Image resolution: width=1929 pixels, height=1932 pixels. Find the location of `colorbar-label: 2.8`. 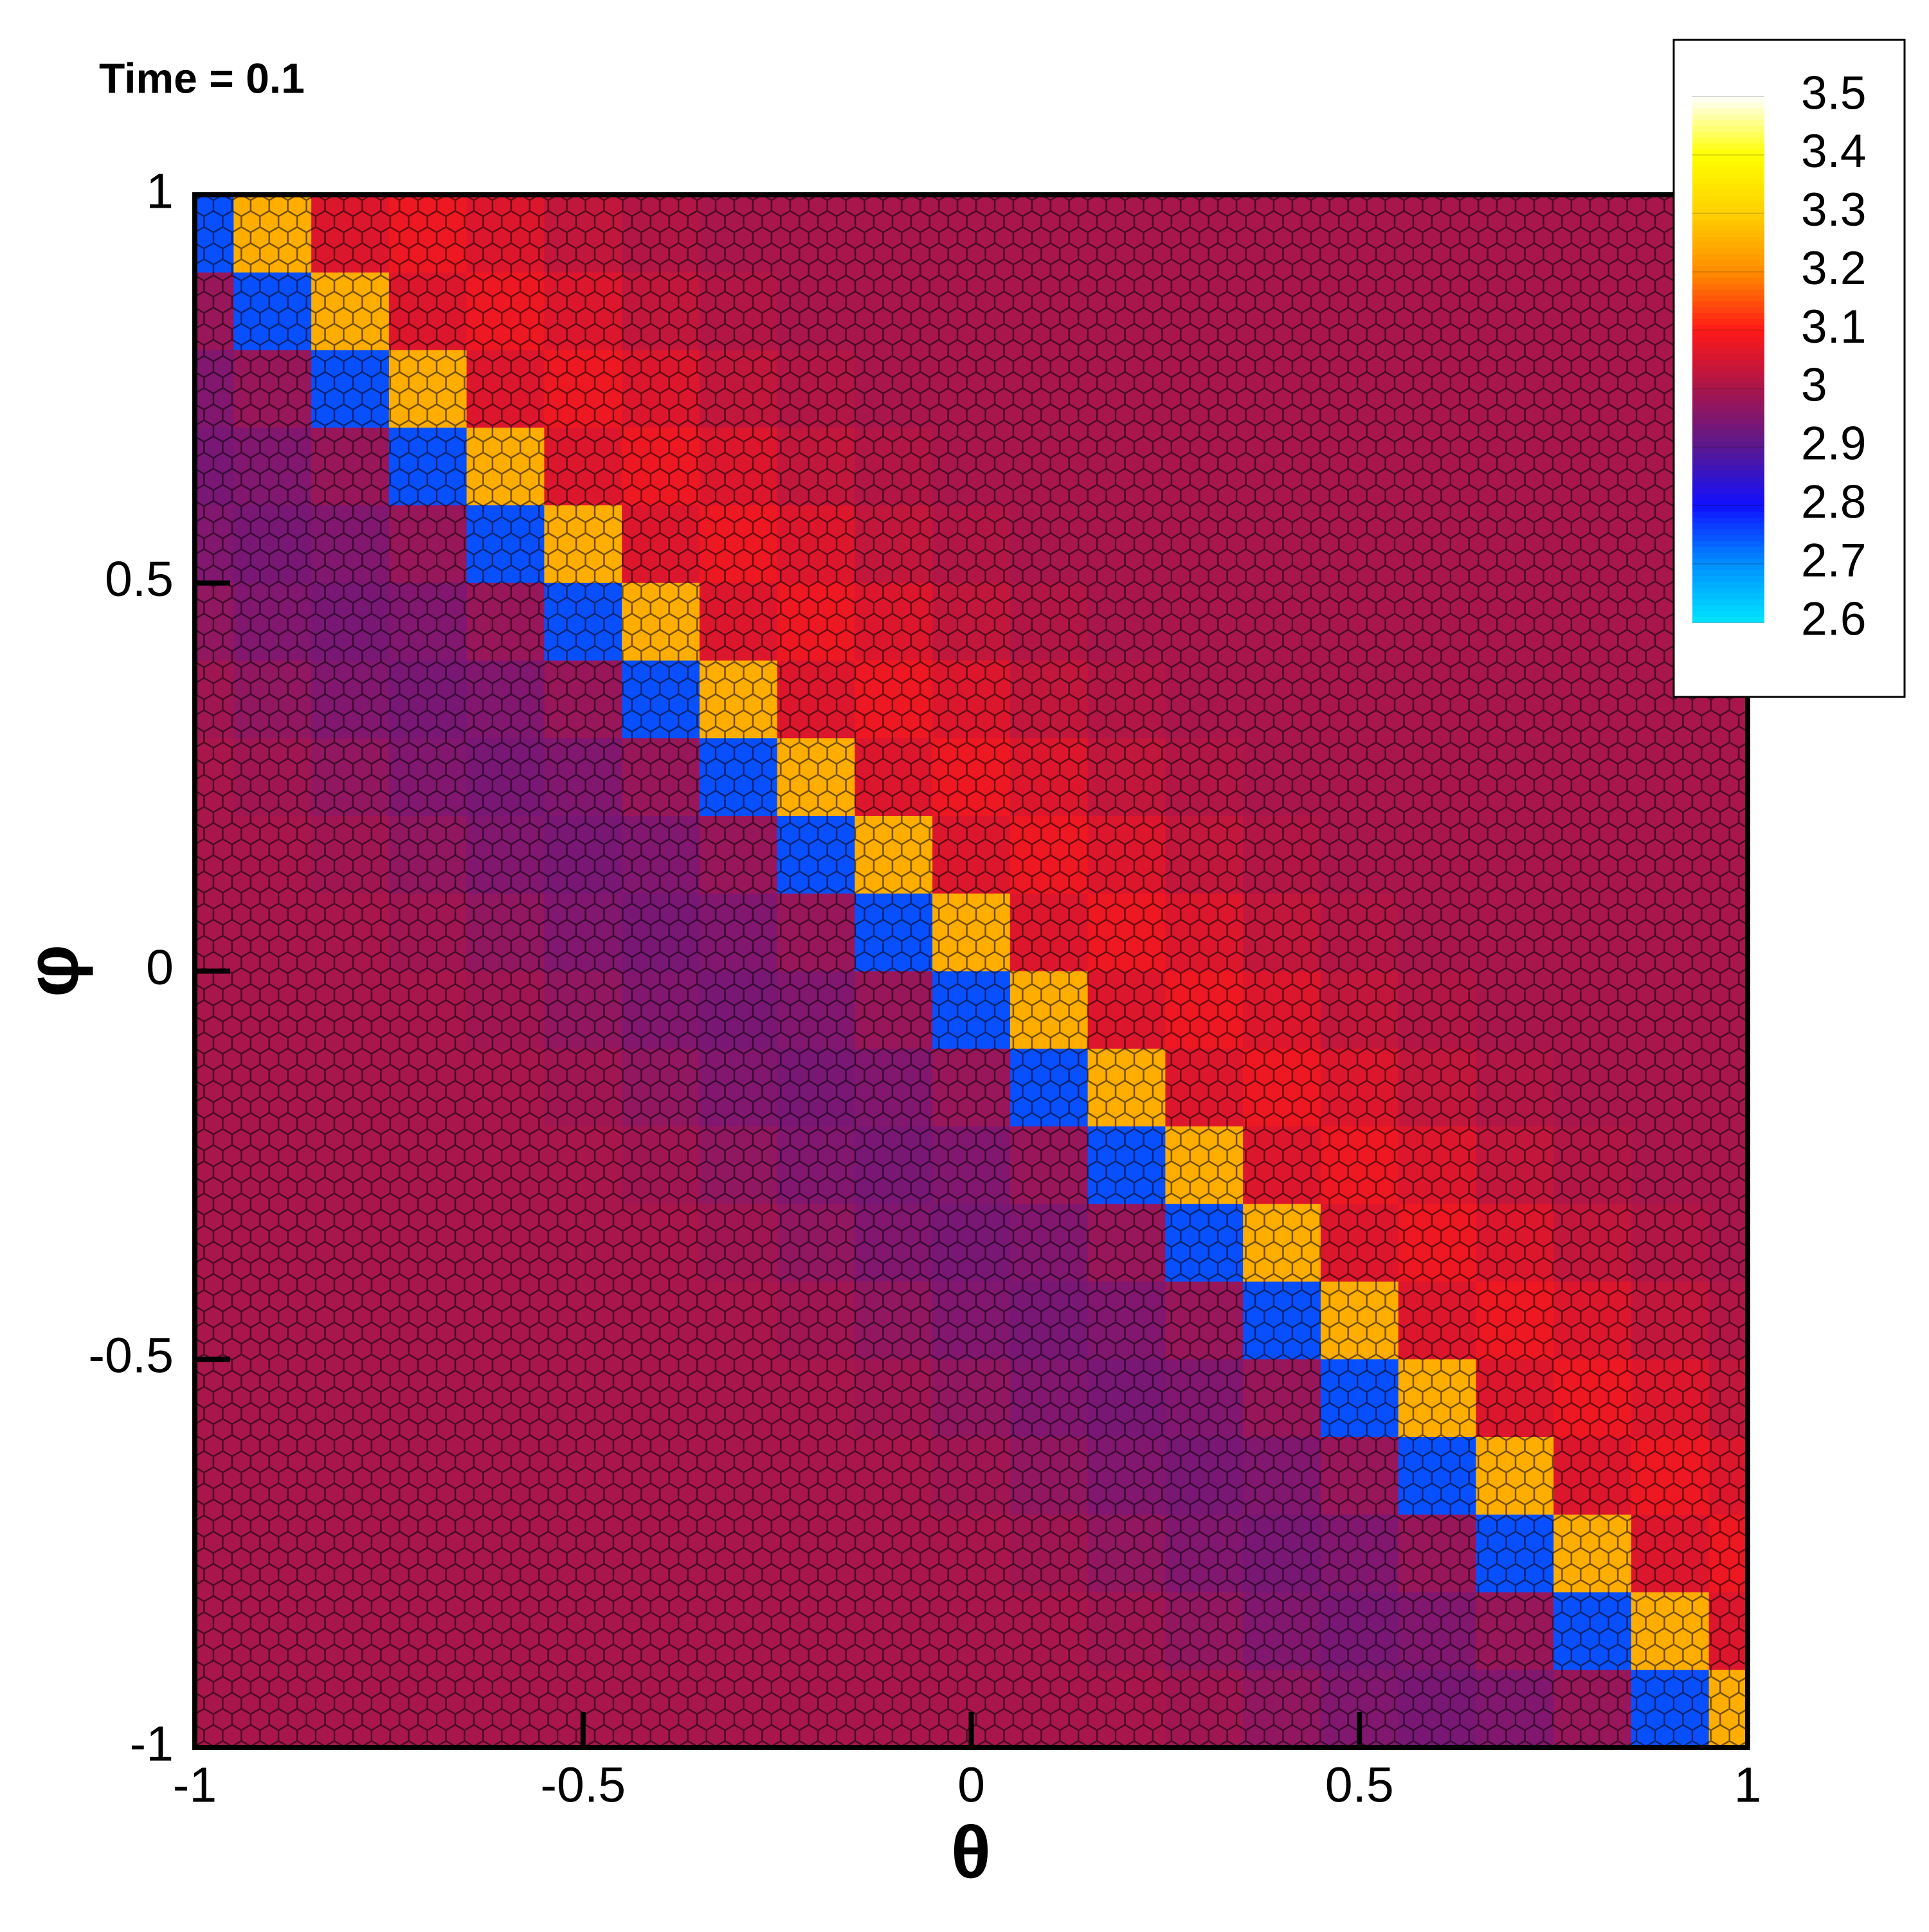

colorbar-label: 2.8 is located at coordinates (1833, 502).